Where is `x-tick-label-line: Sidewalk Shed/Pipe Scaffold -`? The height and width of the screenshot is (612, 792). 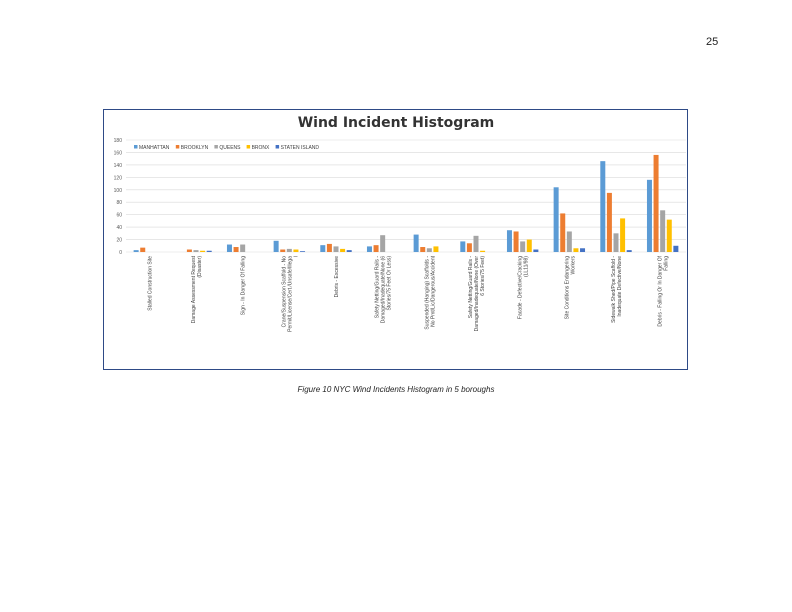 x-tick-label-line: Sidewalk Shed/Pipe Scaffold - is located at coordinates (614, 289).